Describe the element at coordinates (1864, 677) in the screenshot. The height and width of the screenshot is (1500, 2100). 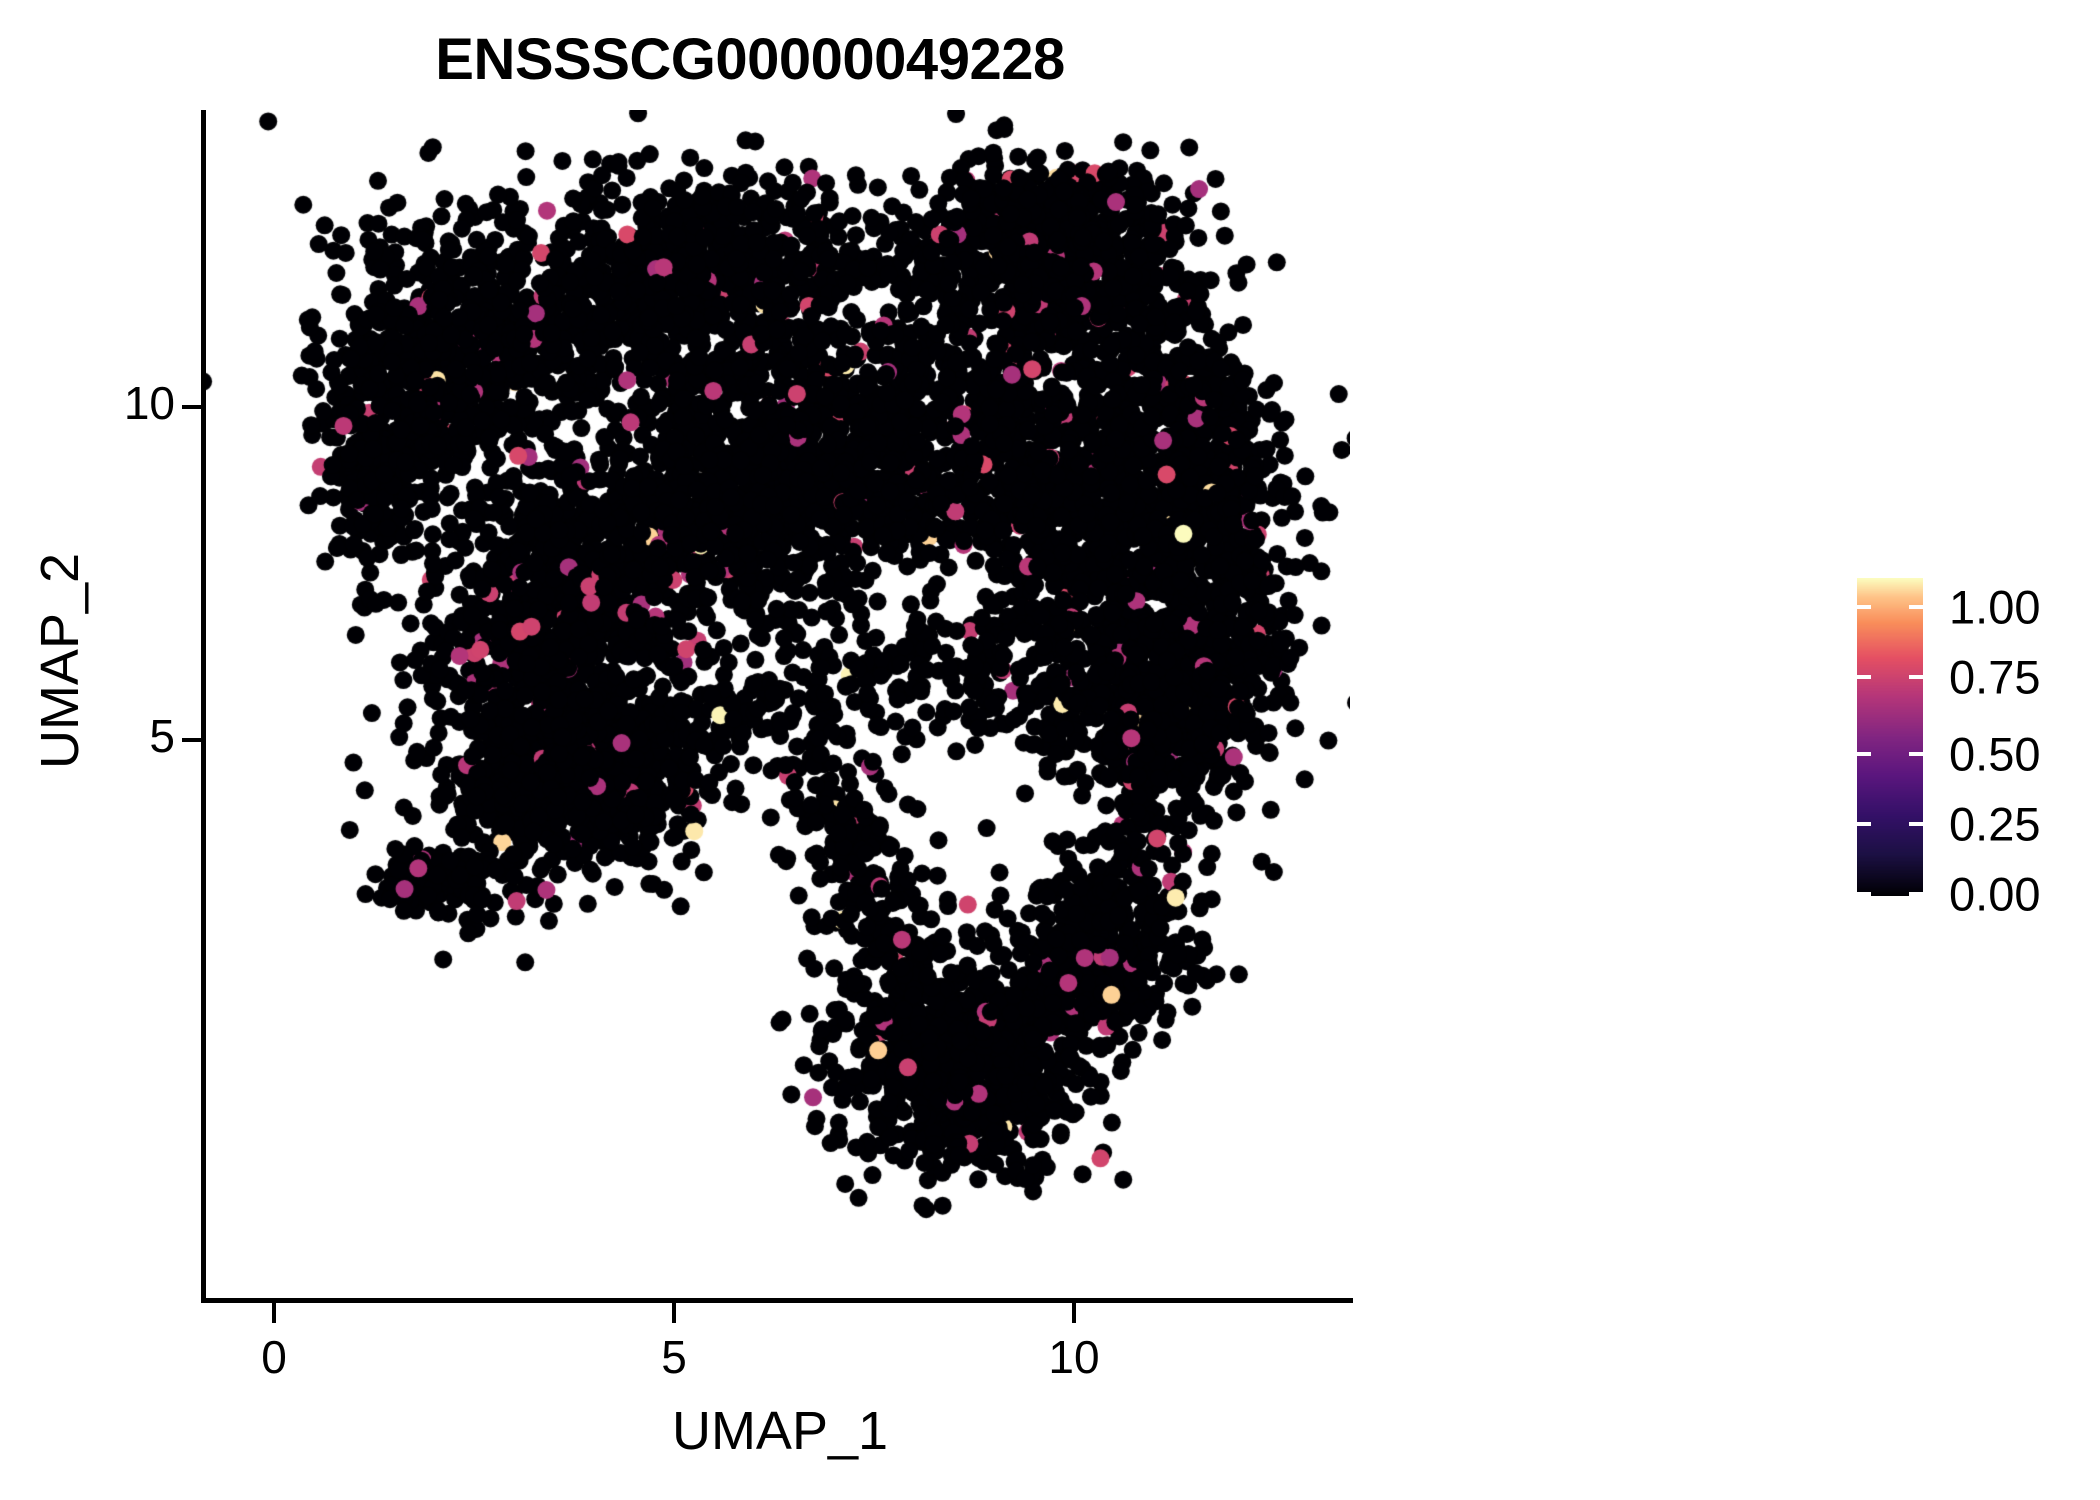
I see `legend-tick-0.75-left` at that location.